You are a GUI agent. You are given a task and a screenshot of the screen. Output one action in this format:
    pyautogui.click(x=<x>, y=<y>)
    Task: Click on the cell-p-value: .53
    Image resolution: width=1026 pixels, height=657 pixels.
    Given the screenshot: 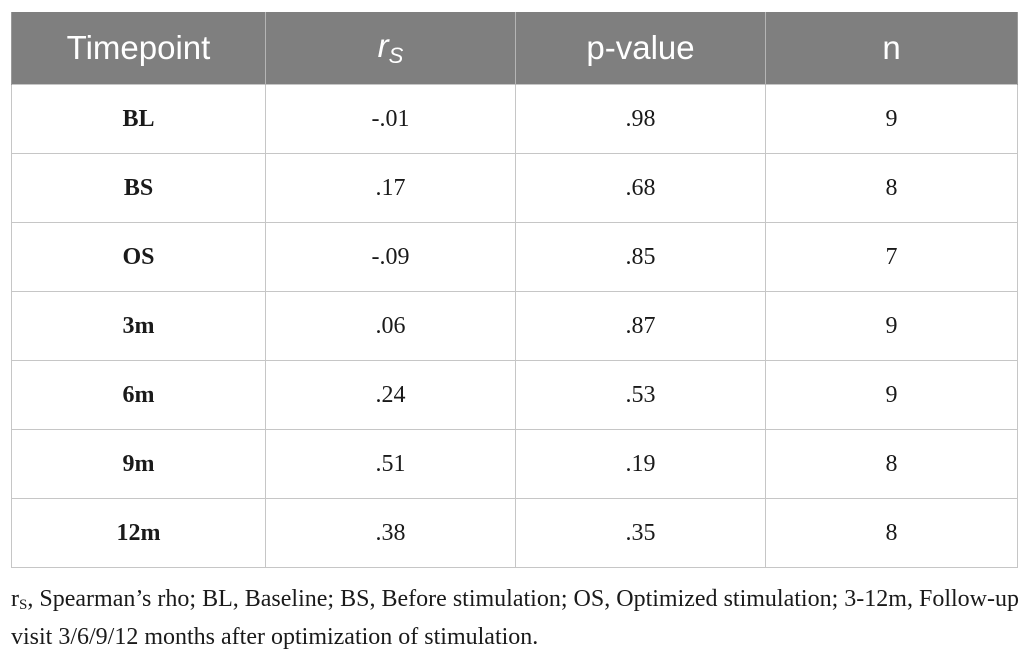 What is the action you would take?
    pyautogui.click(x=640, y=395)
    